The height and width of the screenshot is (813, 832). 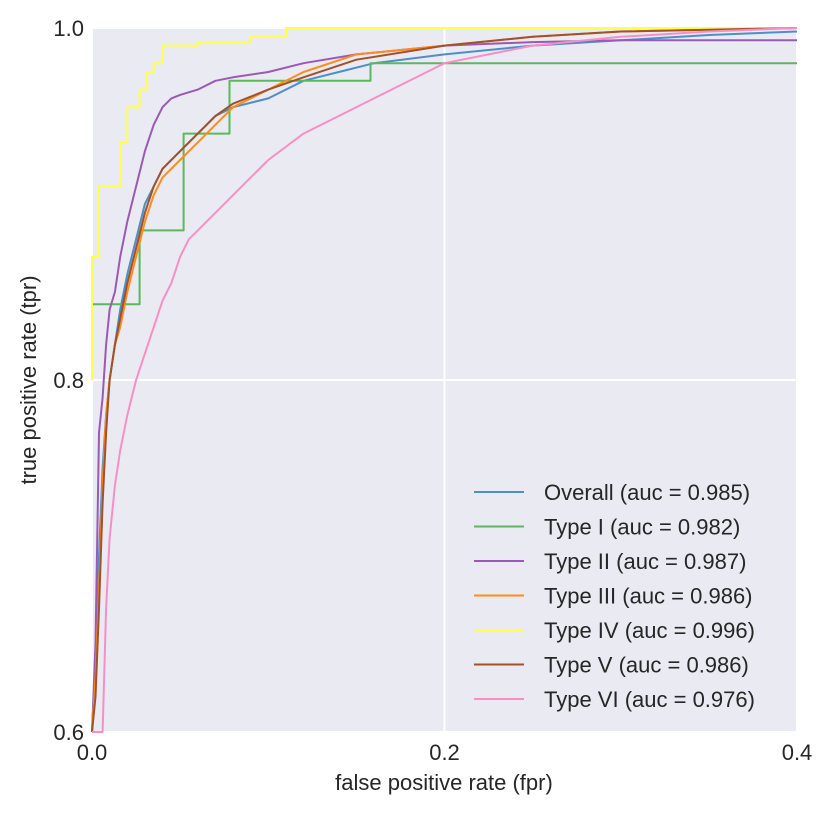 I want to click on legend-label-4: Type III (auc = 0.986), so click(x=648, y=596).